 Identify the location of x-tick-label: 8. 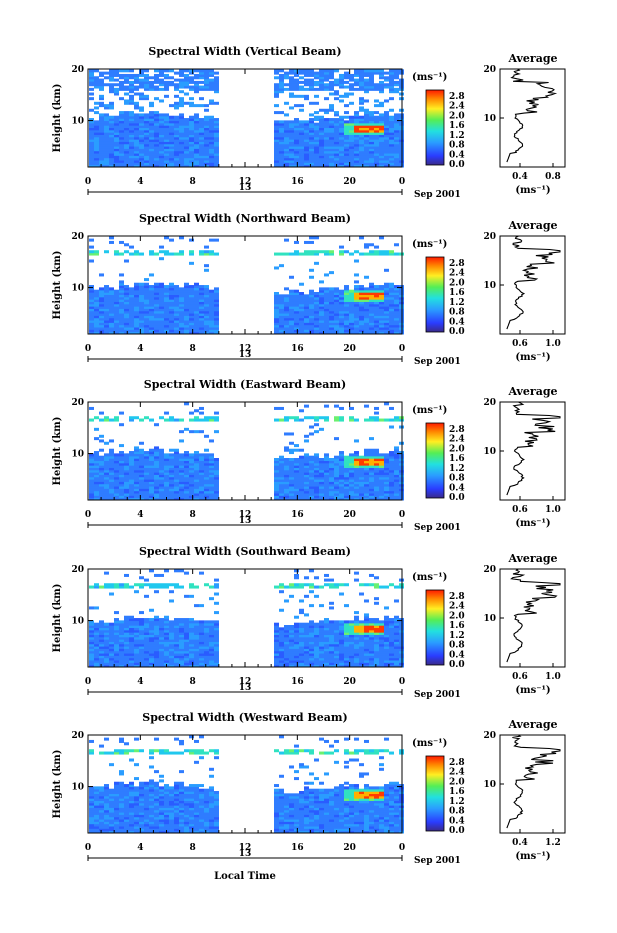
(193, 182).